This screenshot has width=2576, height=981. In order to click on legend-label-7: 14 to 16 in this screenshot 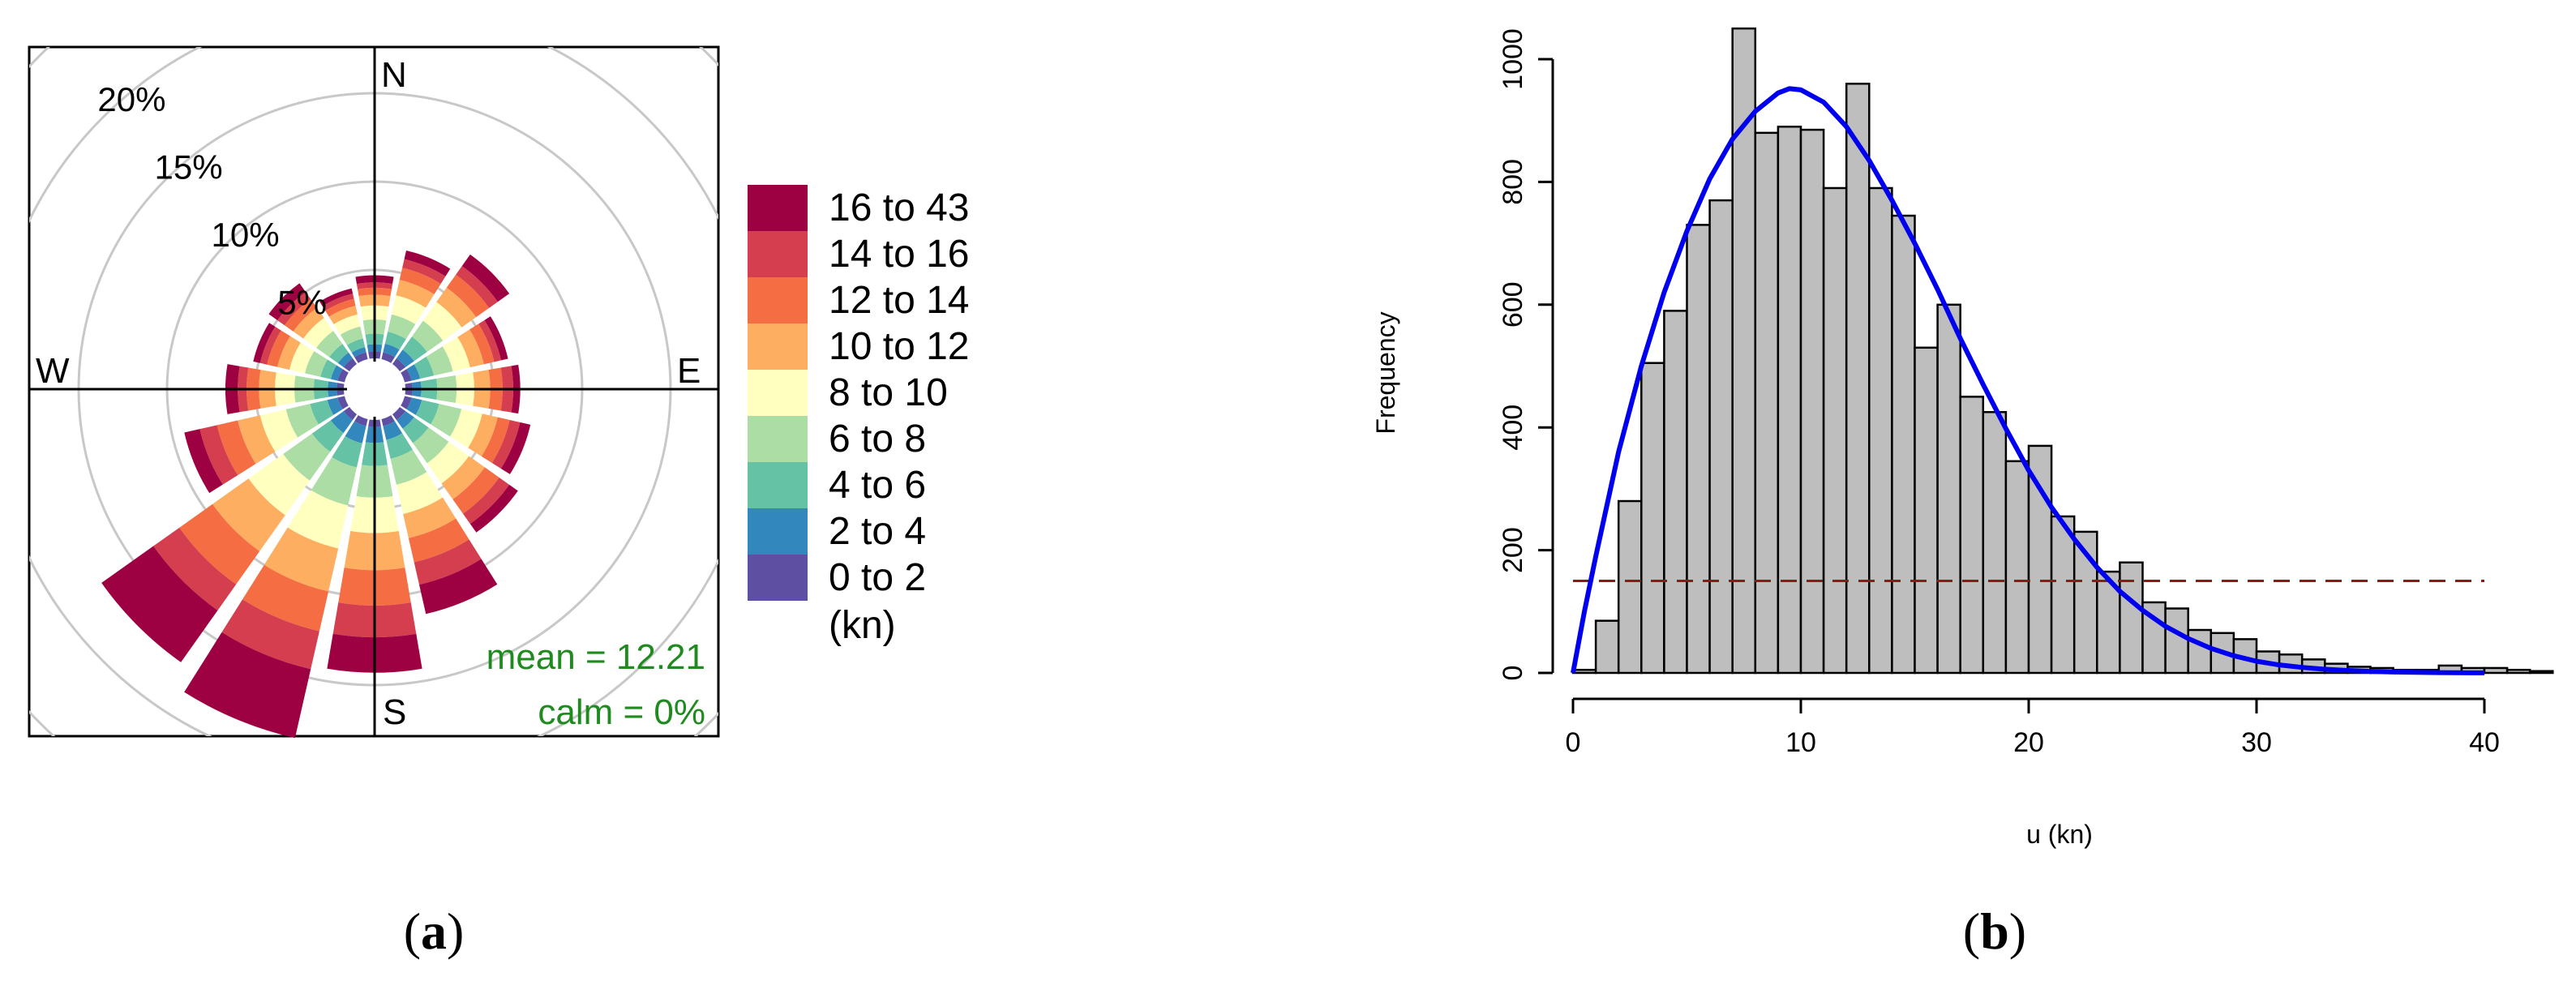, I will do `click(899, 254)`.